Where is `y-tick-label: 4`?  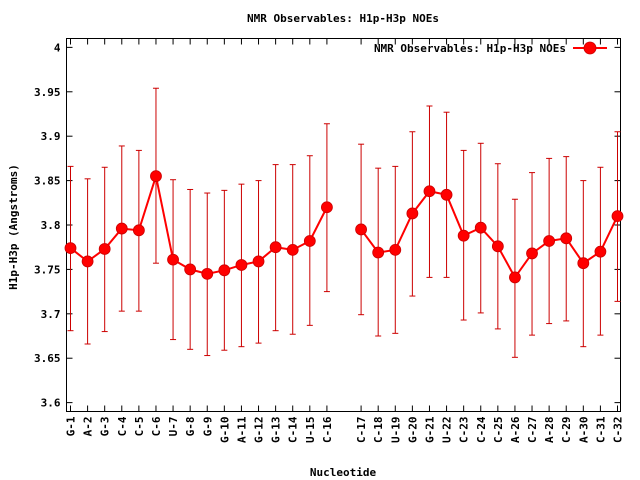
y-tick-label: 4 is located at coordinates (57, 47).